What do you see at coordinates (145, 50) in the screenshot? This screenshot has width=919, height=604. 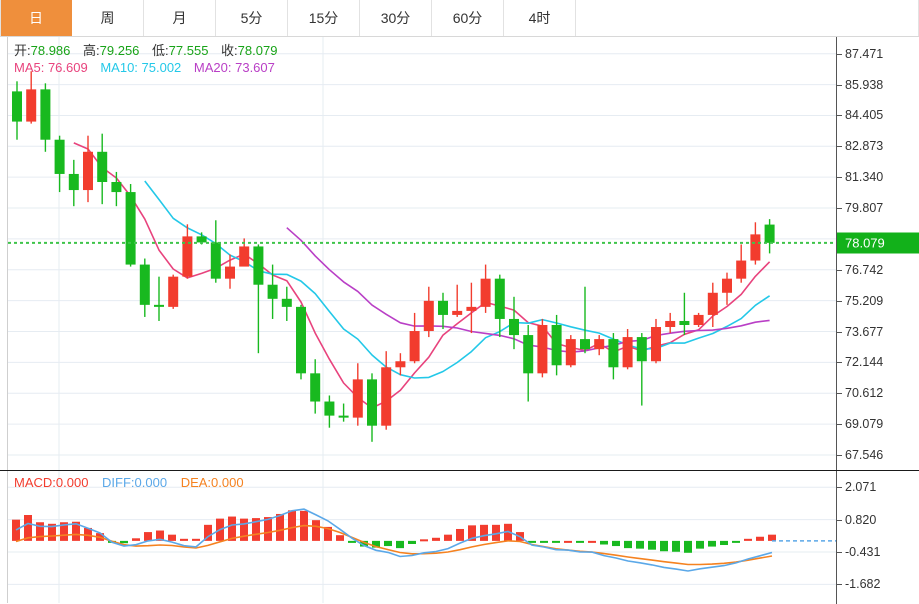 I see `ohlc-row: 开:78.986 高:79.256 低:77.555 收:78.079` at bounding box center [145, 50].